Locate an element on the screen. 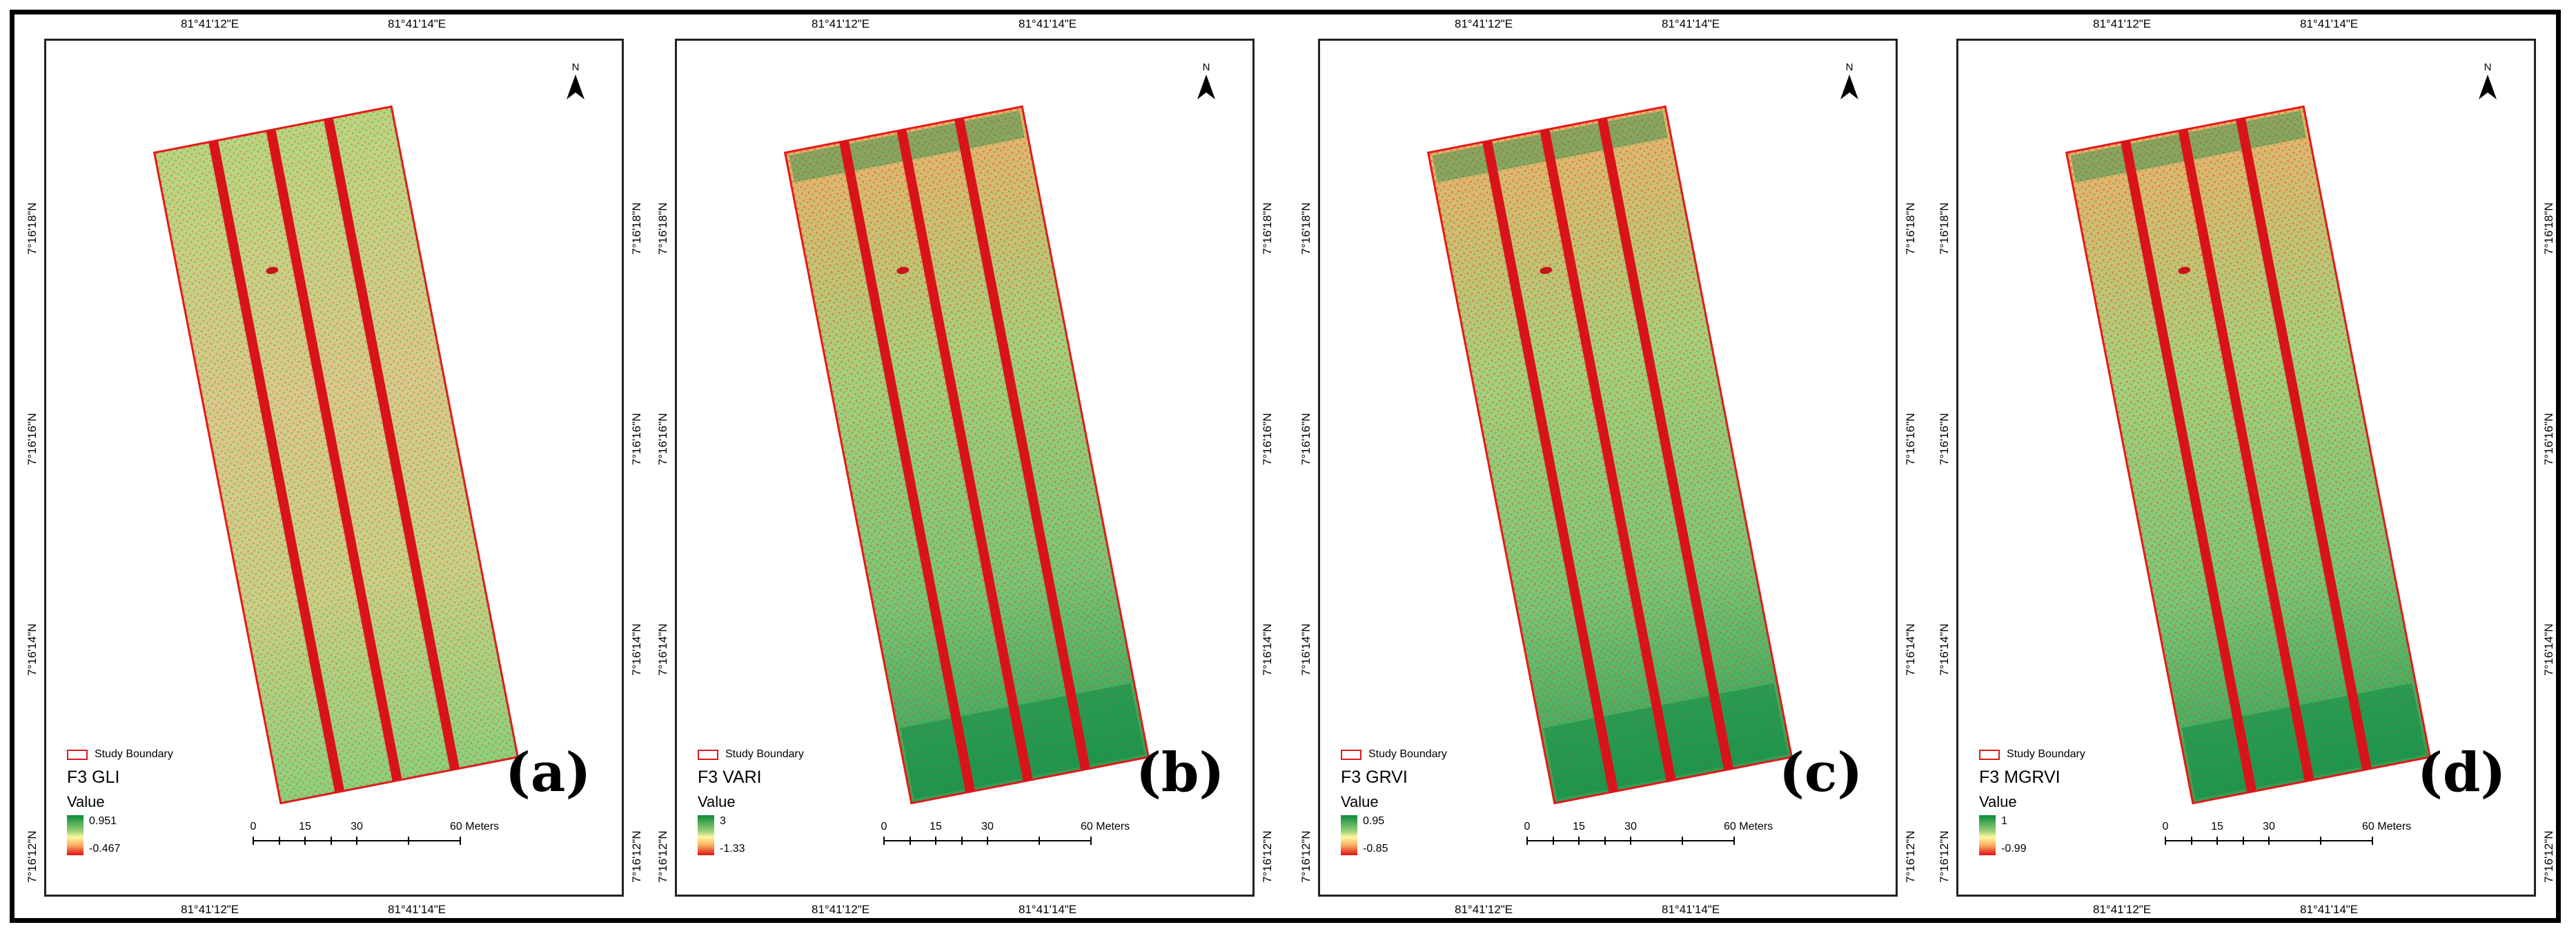 The height and width of the screenshot is (936, 2576). panel-letter: (c) is located at coordinates (1821, 772).